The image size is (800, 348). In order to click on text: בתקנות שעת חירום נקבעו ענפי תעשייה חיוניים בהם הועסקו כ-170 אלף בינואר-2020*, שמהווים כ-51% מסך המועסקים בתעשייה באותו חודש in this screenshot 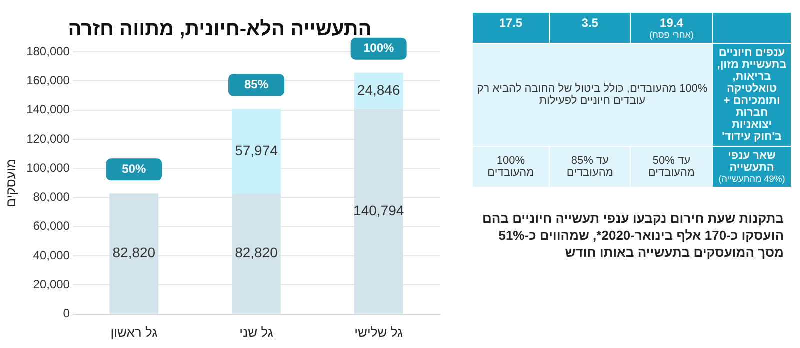, I will do `click(633, 235)`.